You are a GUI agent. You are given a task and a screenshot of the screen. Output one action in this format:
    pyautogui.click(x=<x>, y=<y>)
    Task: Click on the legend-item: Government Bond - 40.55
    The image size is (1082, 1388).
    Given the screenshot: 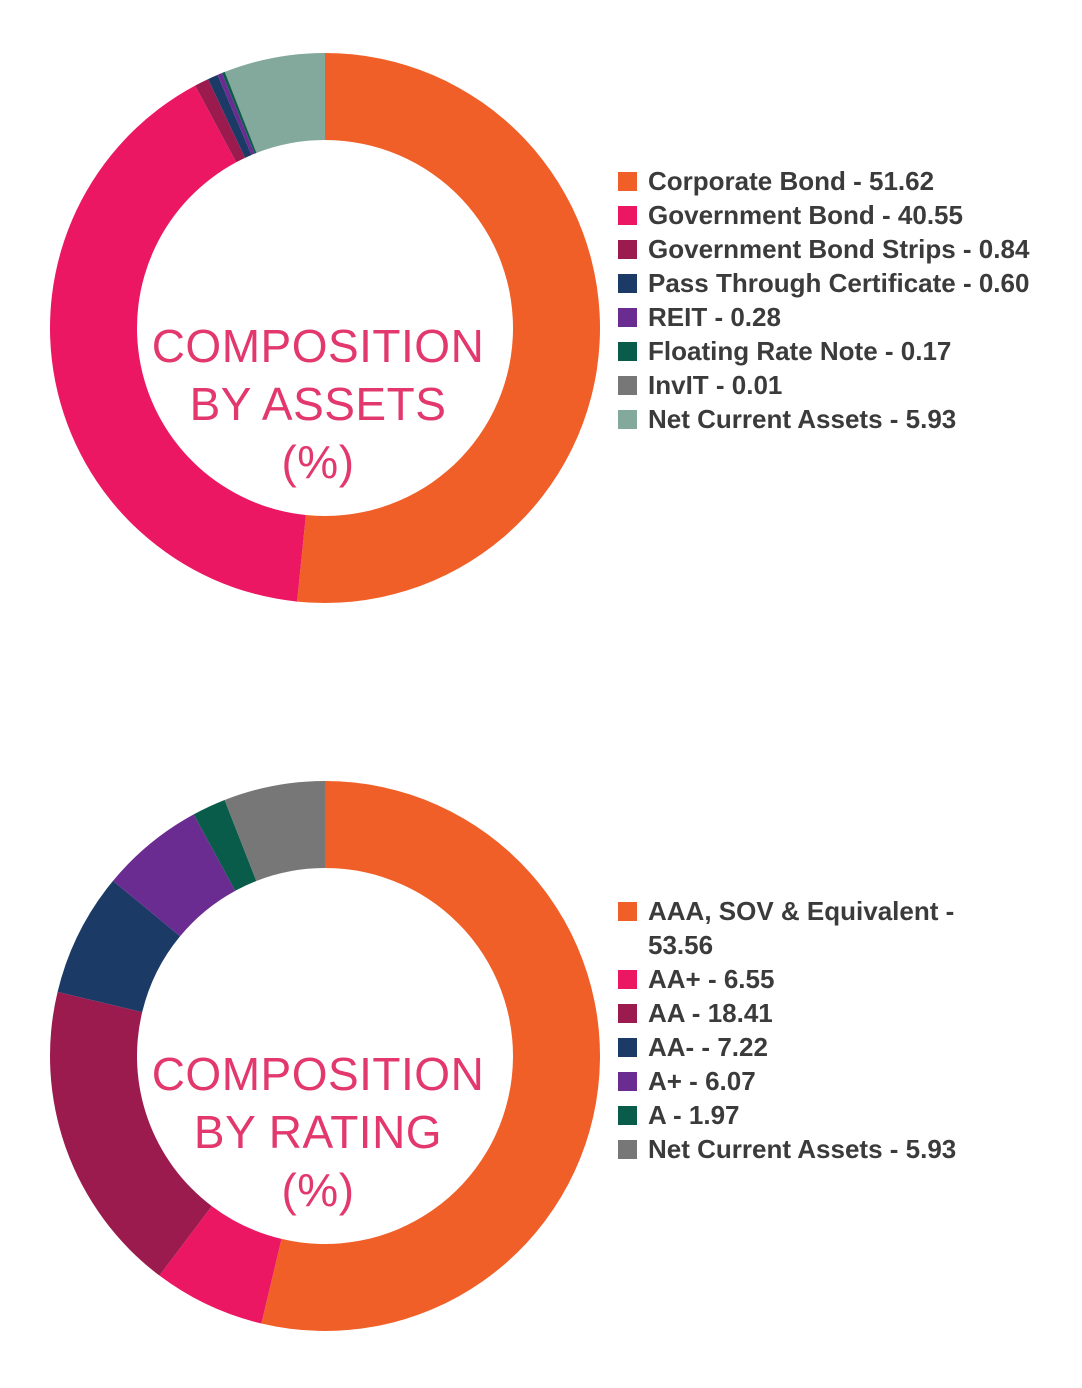 What is the action you would take?
    pyautogui.click(x=838, y=215)
    